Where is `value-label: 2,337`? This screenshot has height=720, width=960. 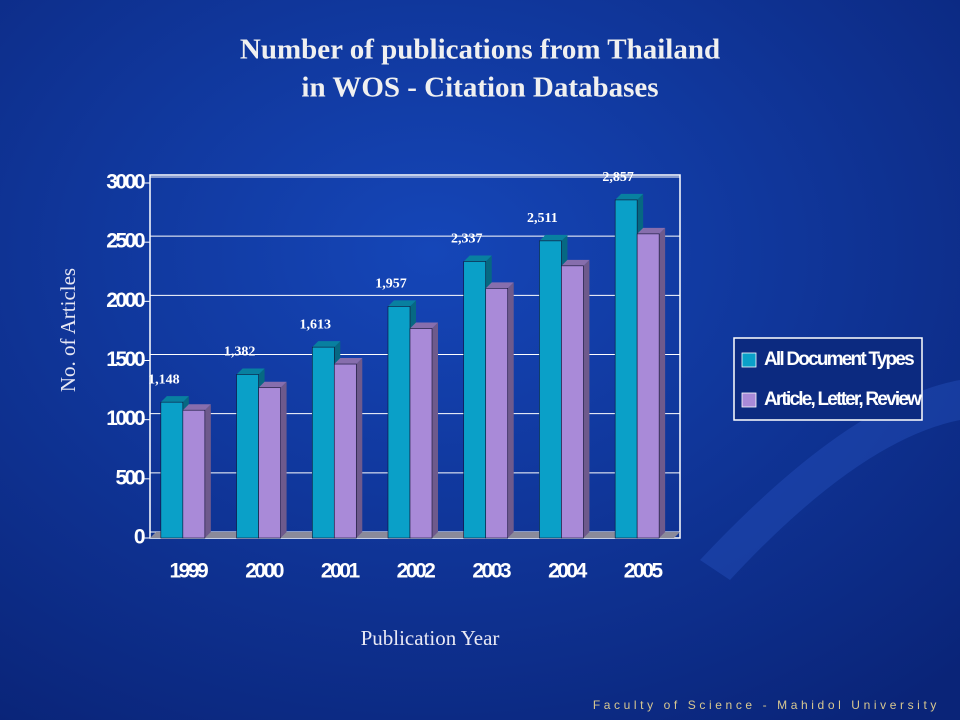
value-label: 2,337 is located at coordinates (467, 239).